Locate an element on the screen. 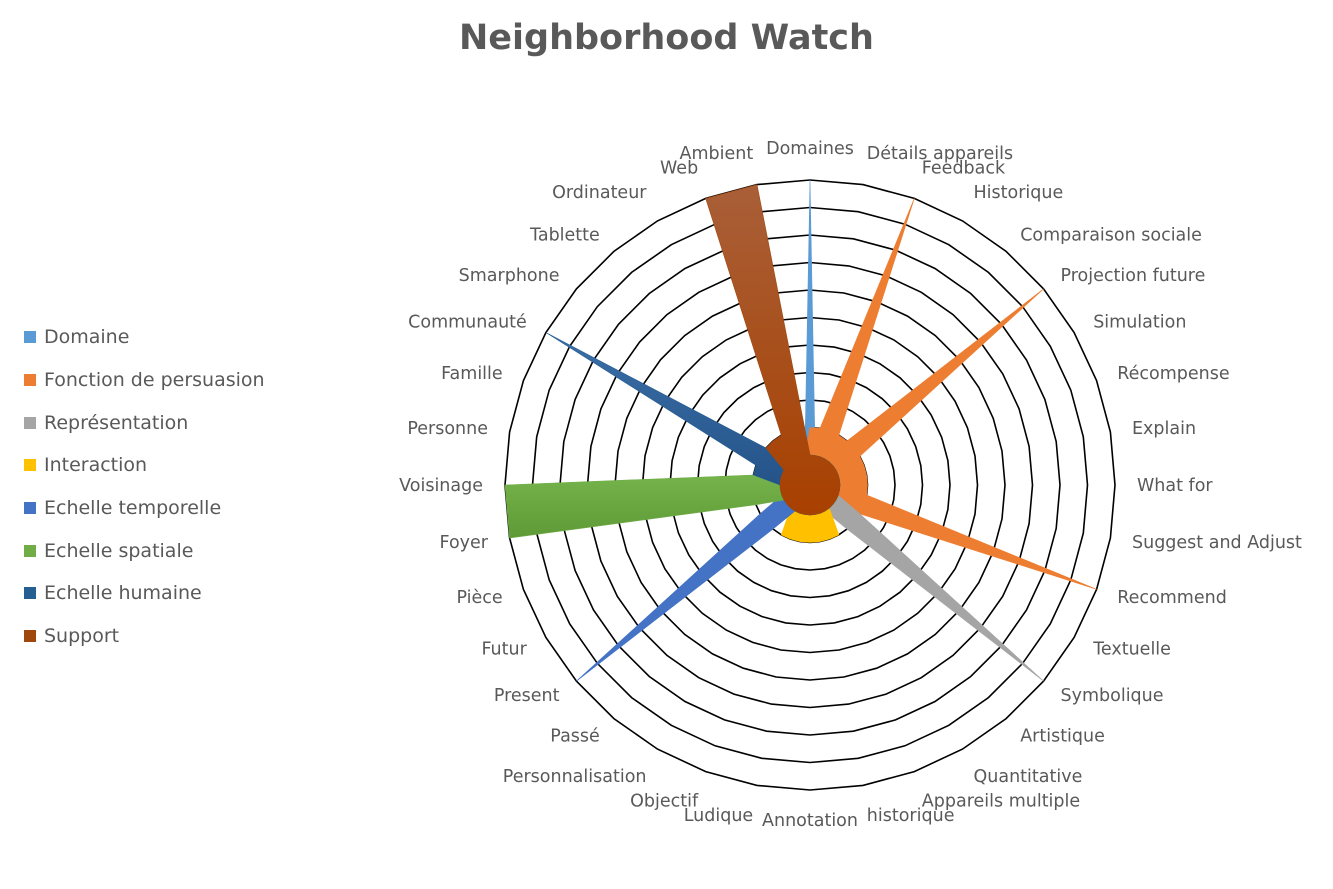 The height and width of the screenshot is (889, 1333). legend-label: Domaine is located at coordinates (87, 337).